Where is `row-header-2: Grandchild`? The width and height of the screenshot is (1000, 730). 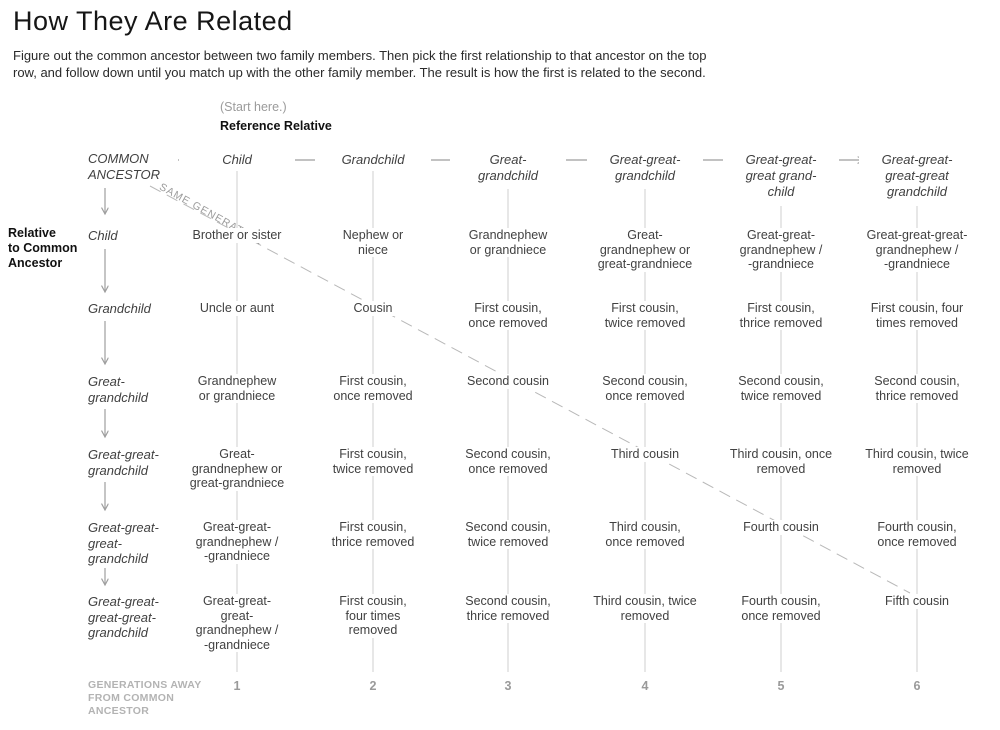 row-header-2: Grandchild is located at coordinates (129, 309).